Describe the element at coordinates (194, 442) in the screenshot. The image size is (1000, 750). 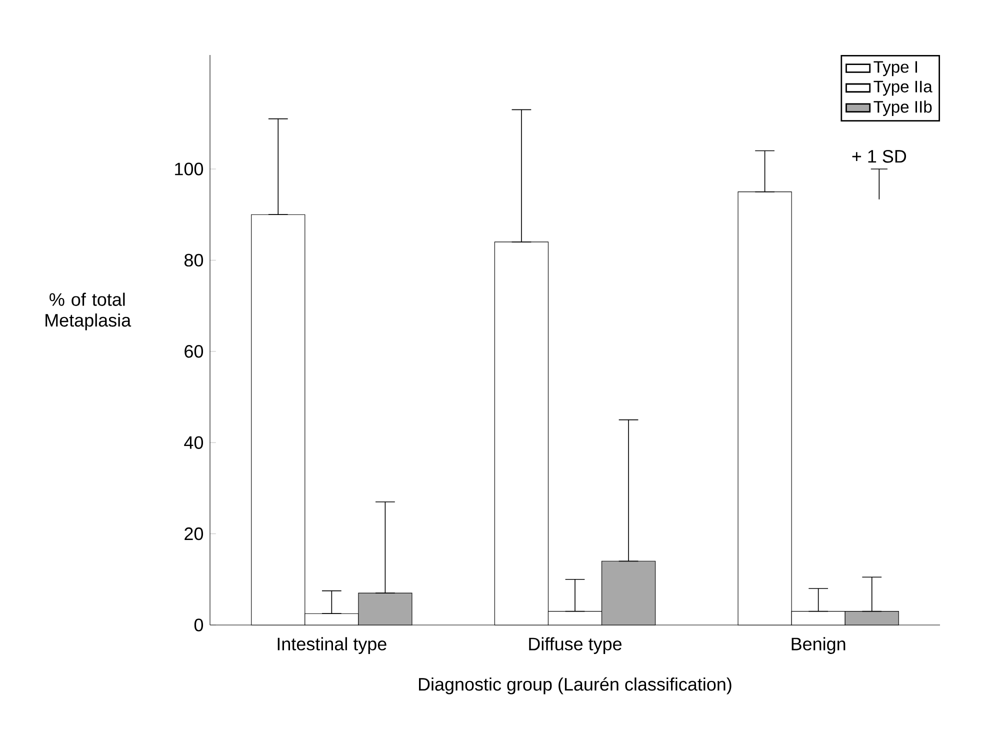
I see `y-tick-label: 40` at that location.